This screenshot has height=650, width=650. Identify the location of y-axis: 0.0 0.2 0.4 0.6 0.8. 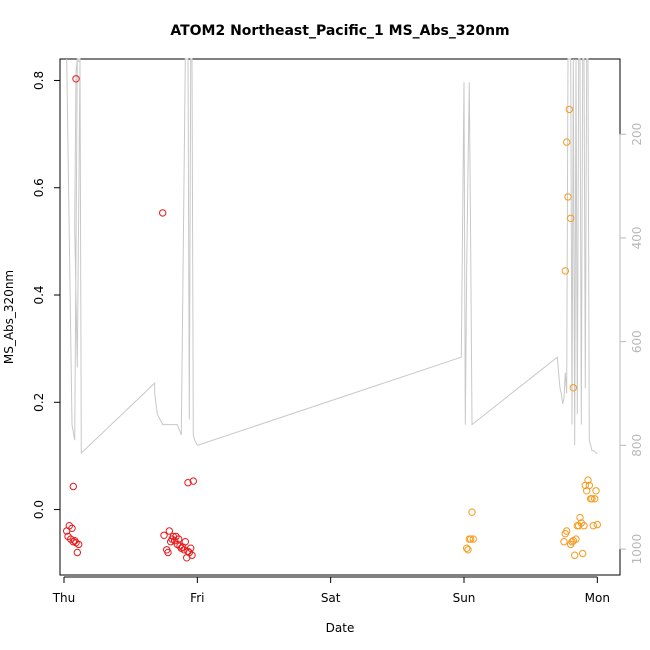
(46, 295).